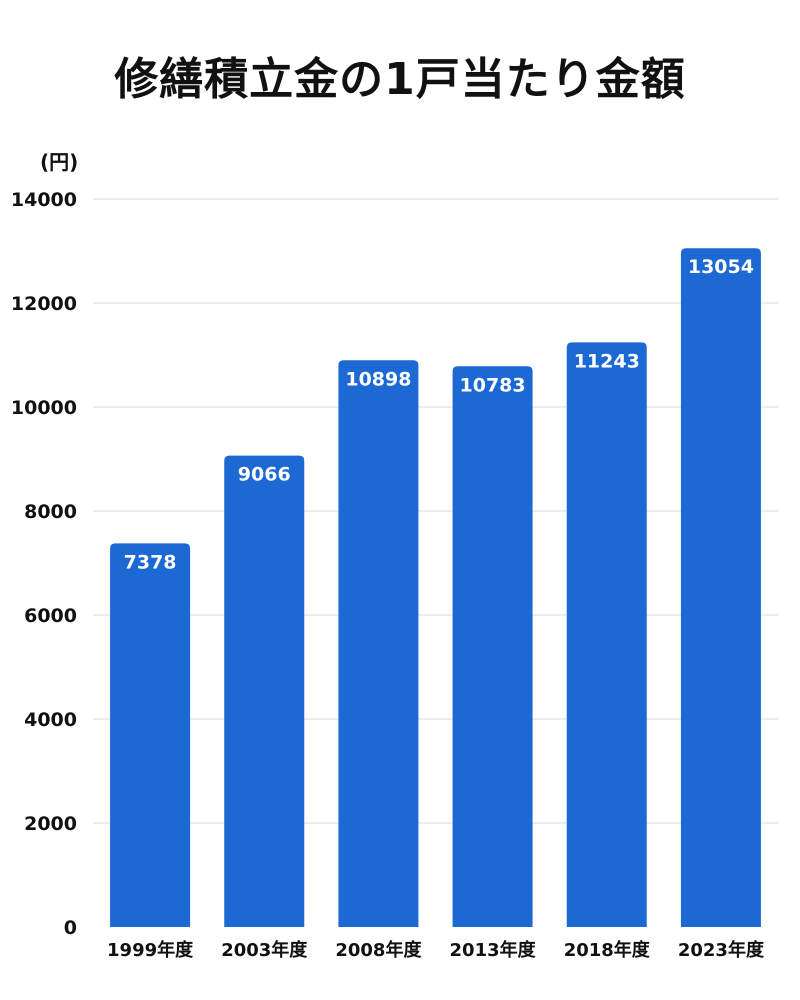 This screenshot has height=1000, width=800. I want to click on y-axis-unit-label: (円), so click(59, 162).